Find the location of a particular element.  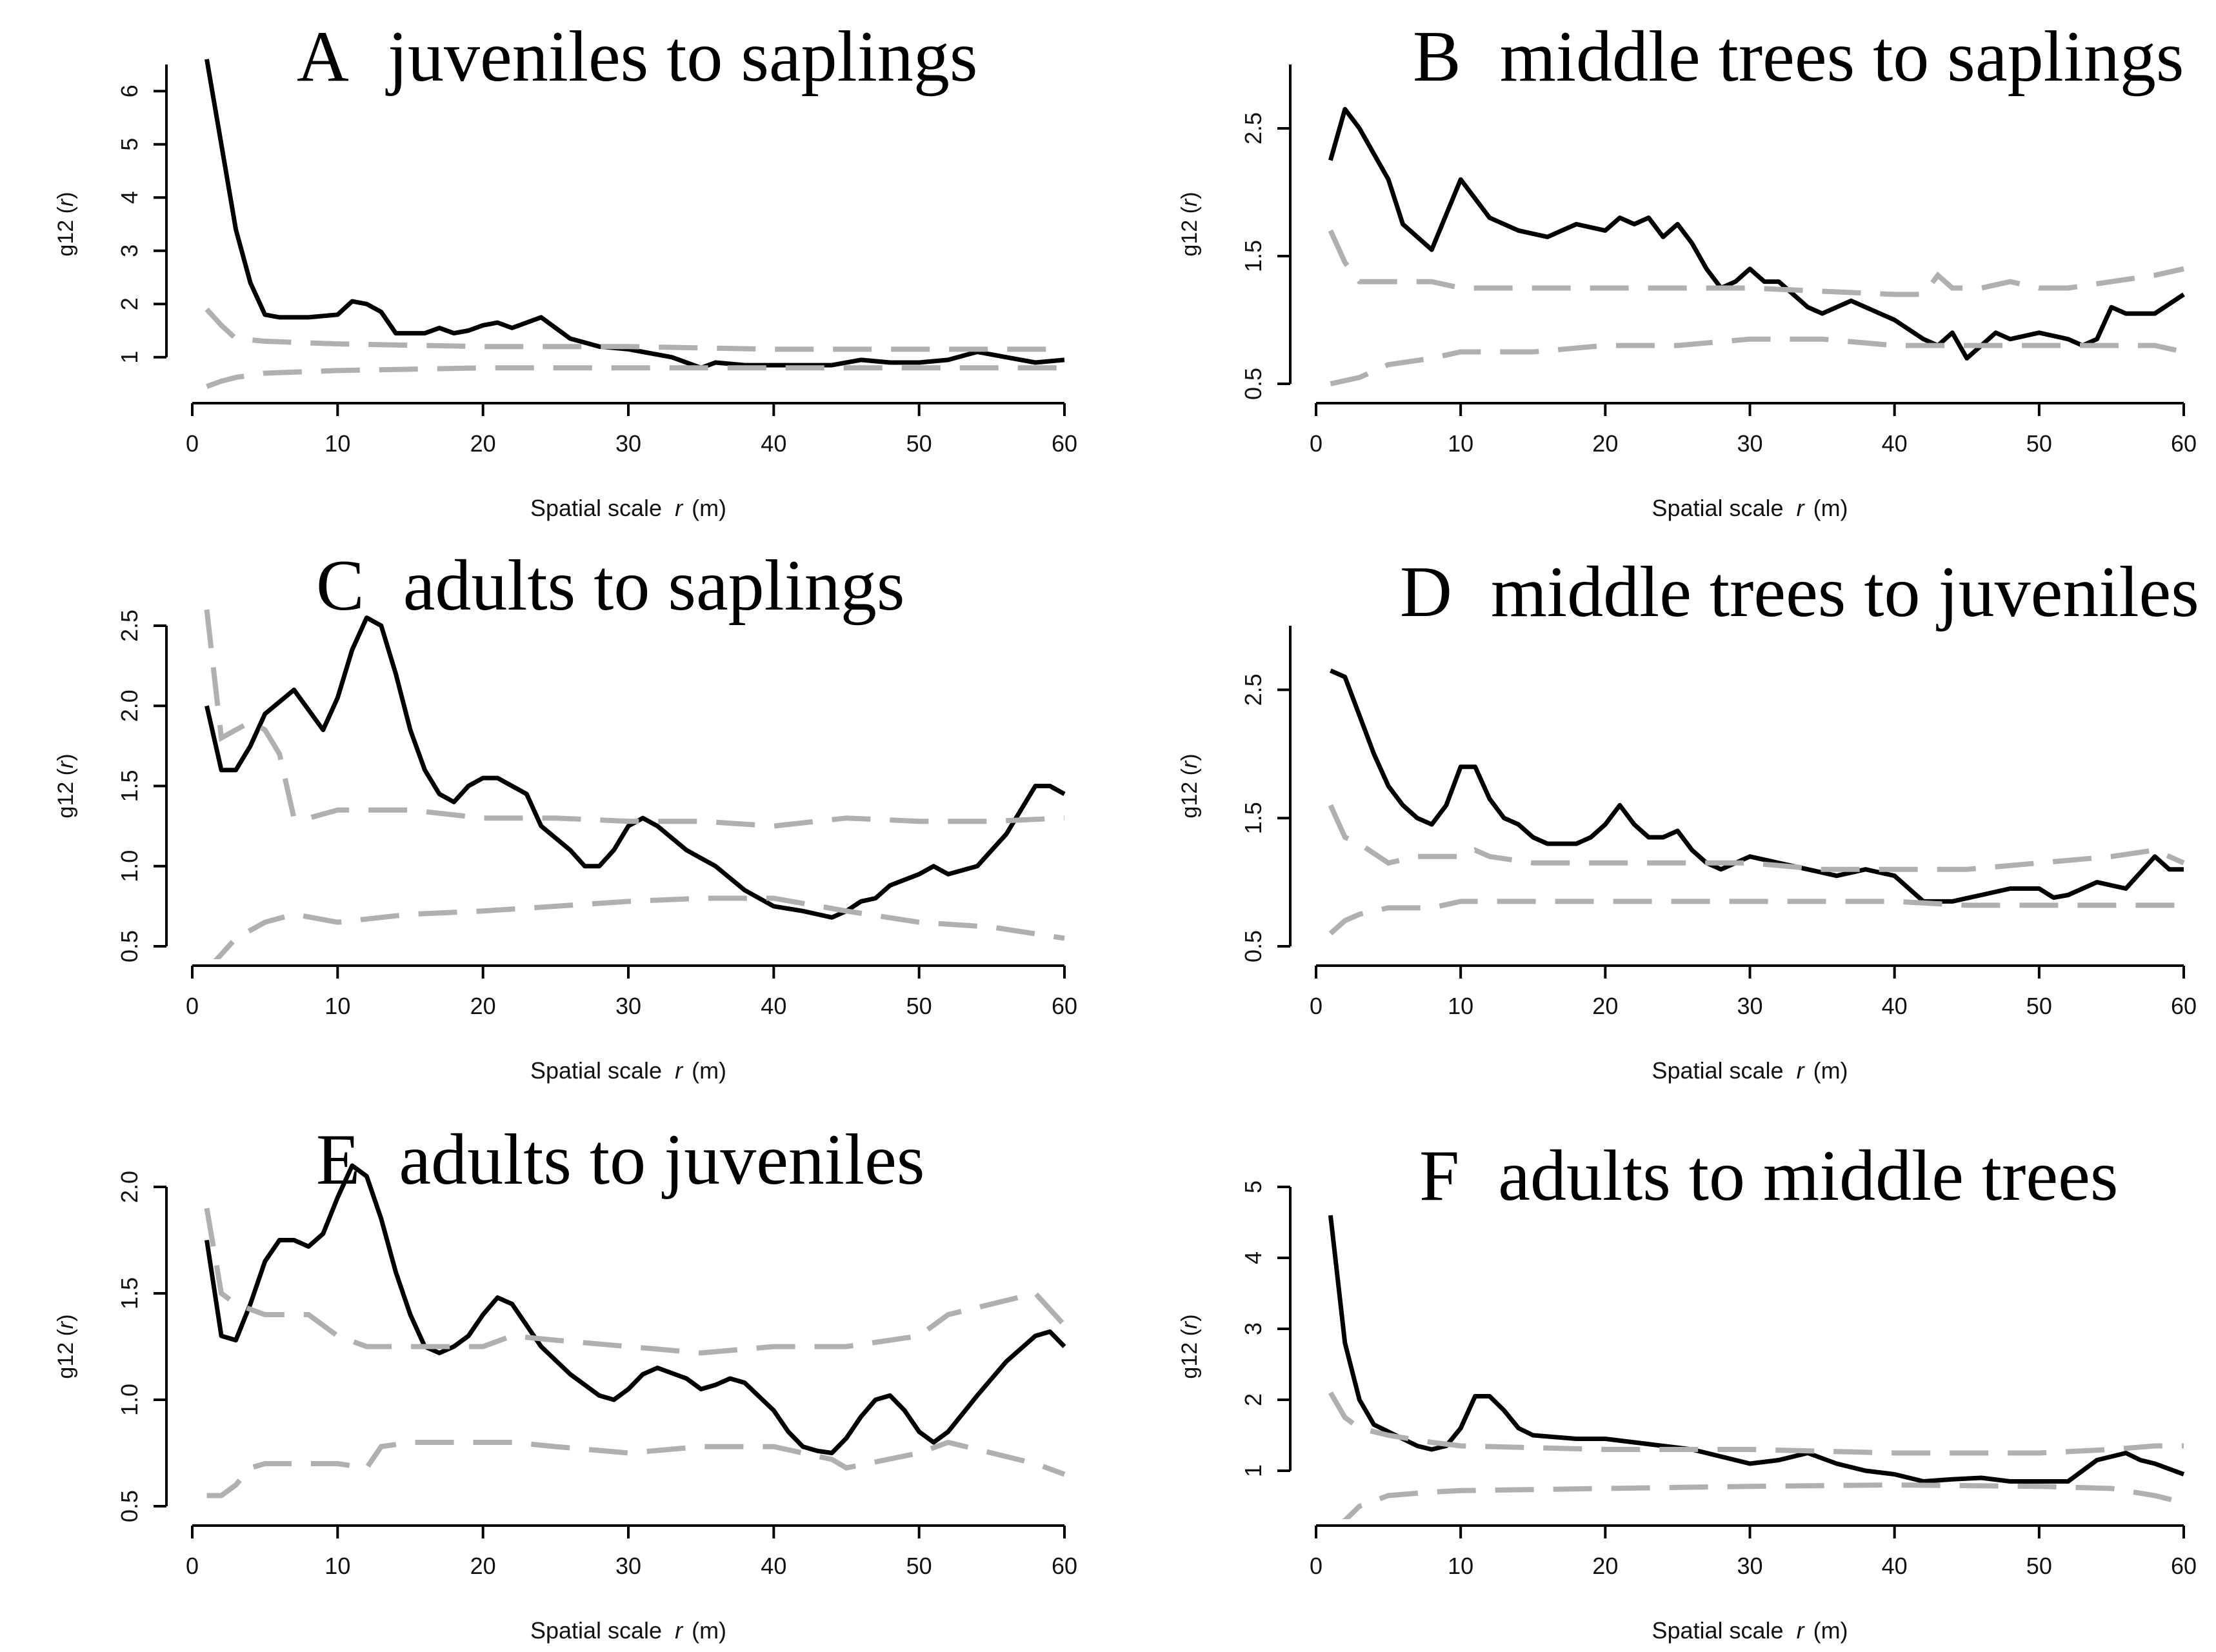

panel-title-text: middle trees to juveniles is located at coordinates (1845, 592).